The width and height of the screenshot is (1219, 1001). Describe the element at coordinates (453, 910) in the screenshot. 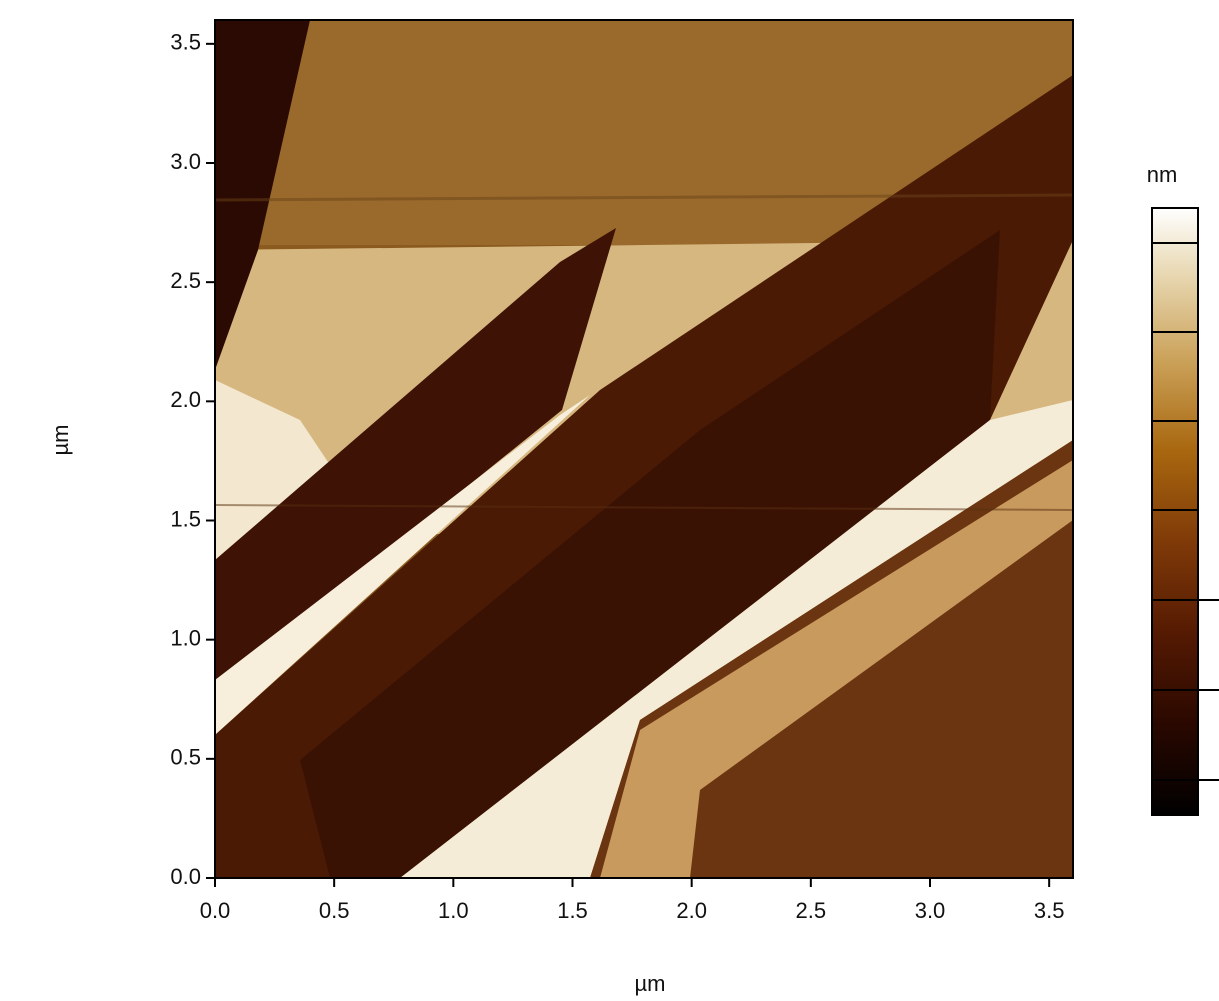

I see `x-tick-label: 1.0` at that location.